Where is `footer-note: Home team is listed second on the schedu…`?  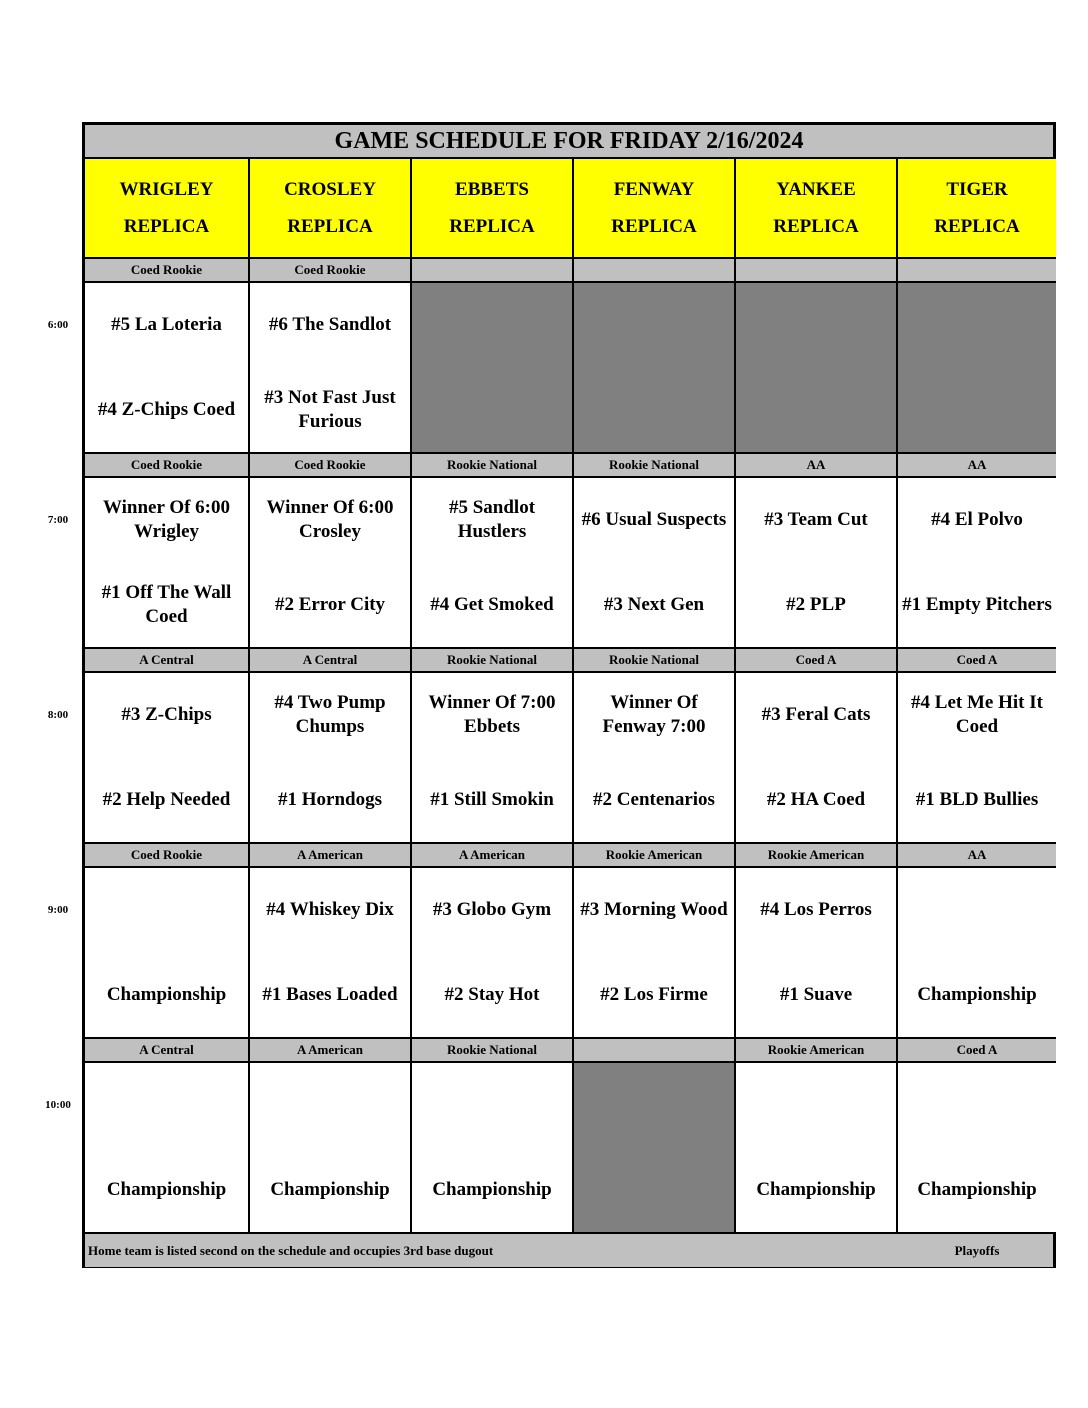
footer-note: Home team is listed second on the schedu… is located at coordinates (569, 1250).